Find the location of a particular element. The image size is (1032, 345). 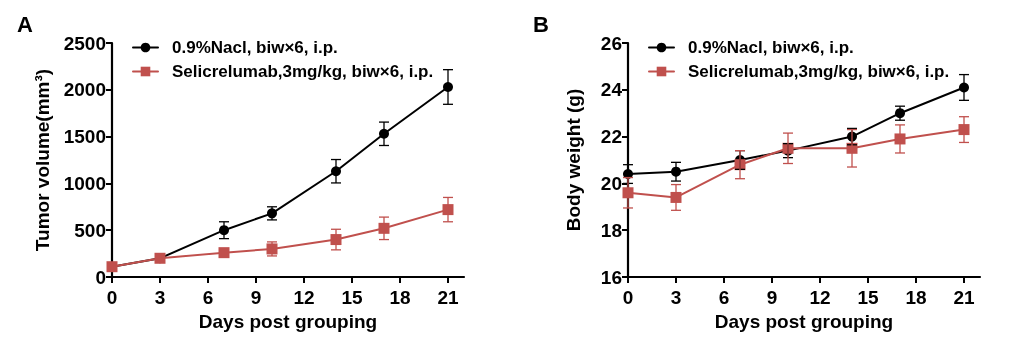

y-axis-title: Tumor volume(mm³) is located at coordinates (42, 160).